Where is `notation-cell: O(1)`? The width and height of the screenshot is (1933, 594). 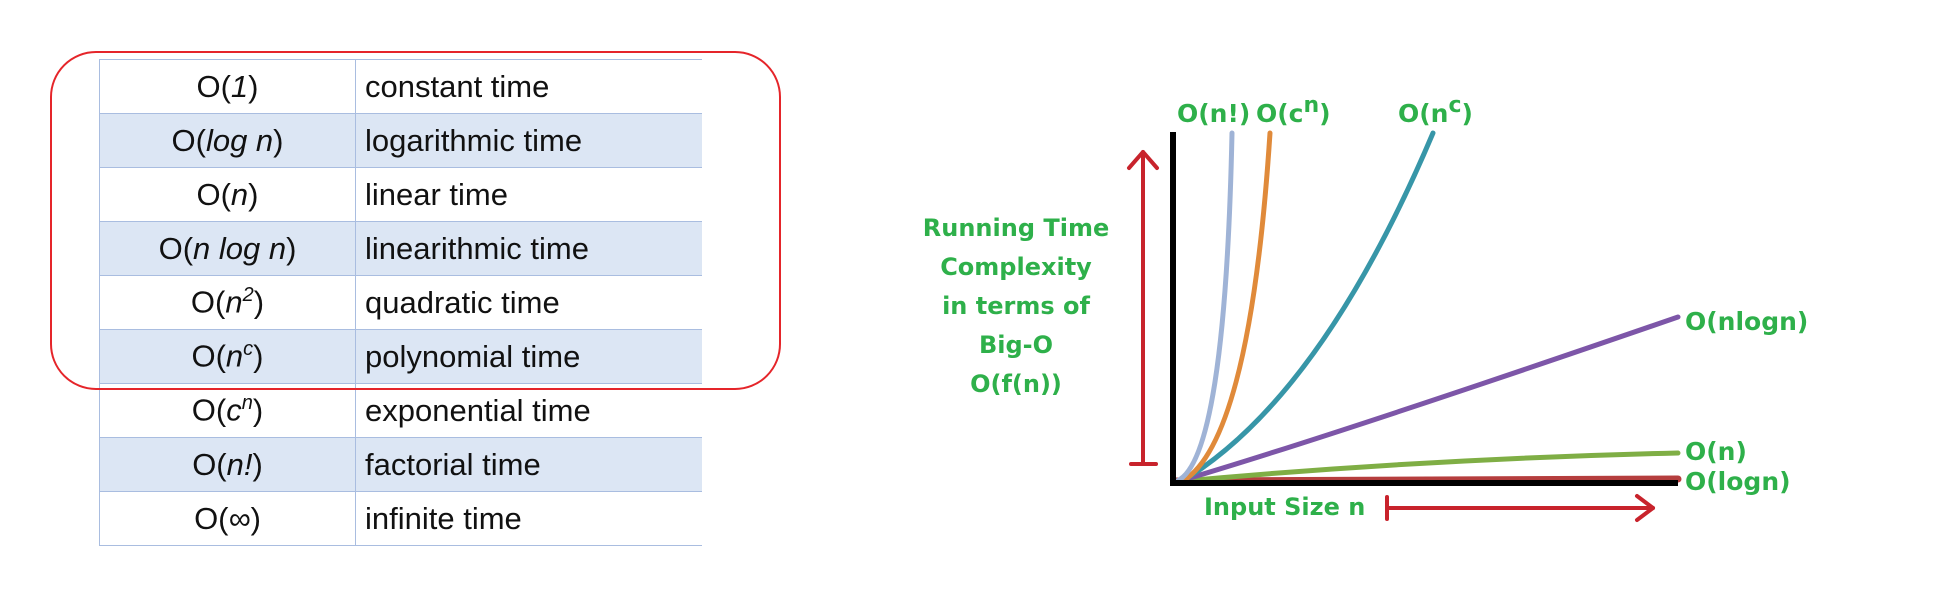
notation-cell: O(1) is located at coordinates (227, 86).